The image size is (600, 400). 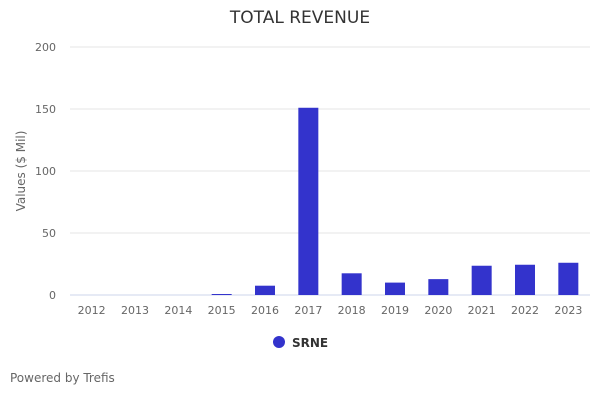 I want to click on y-axis-label: Values ($ Mil), so click(x=21, y=171).